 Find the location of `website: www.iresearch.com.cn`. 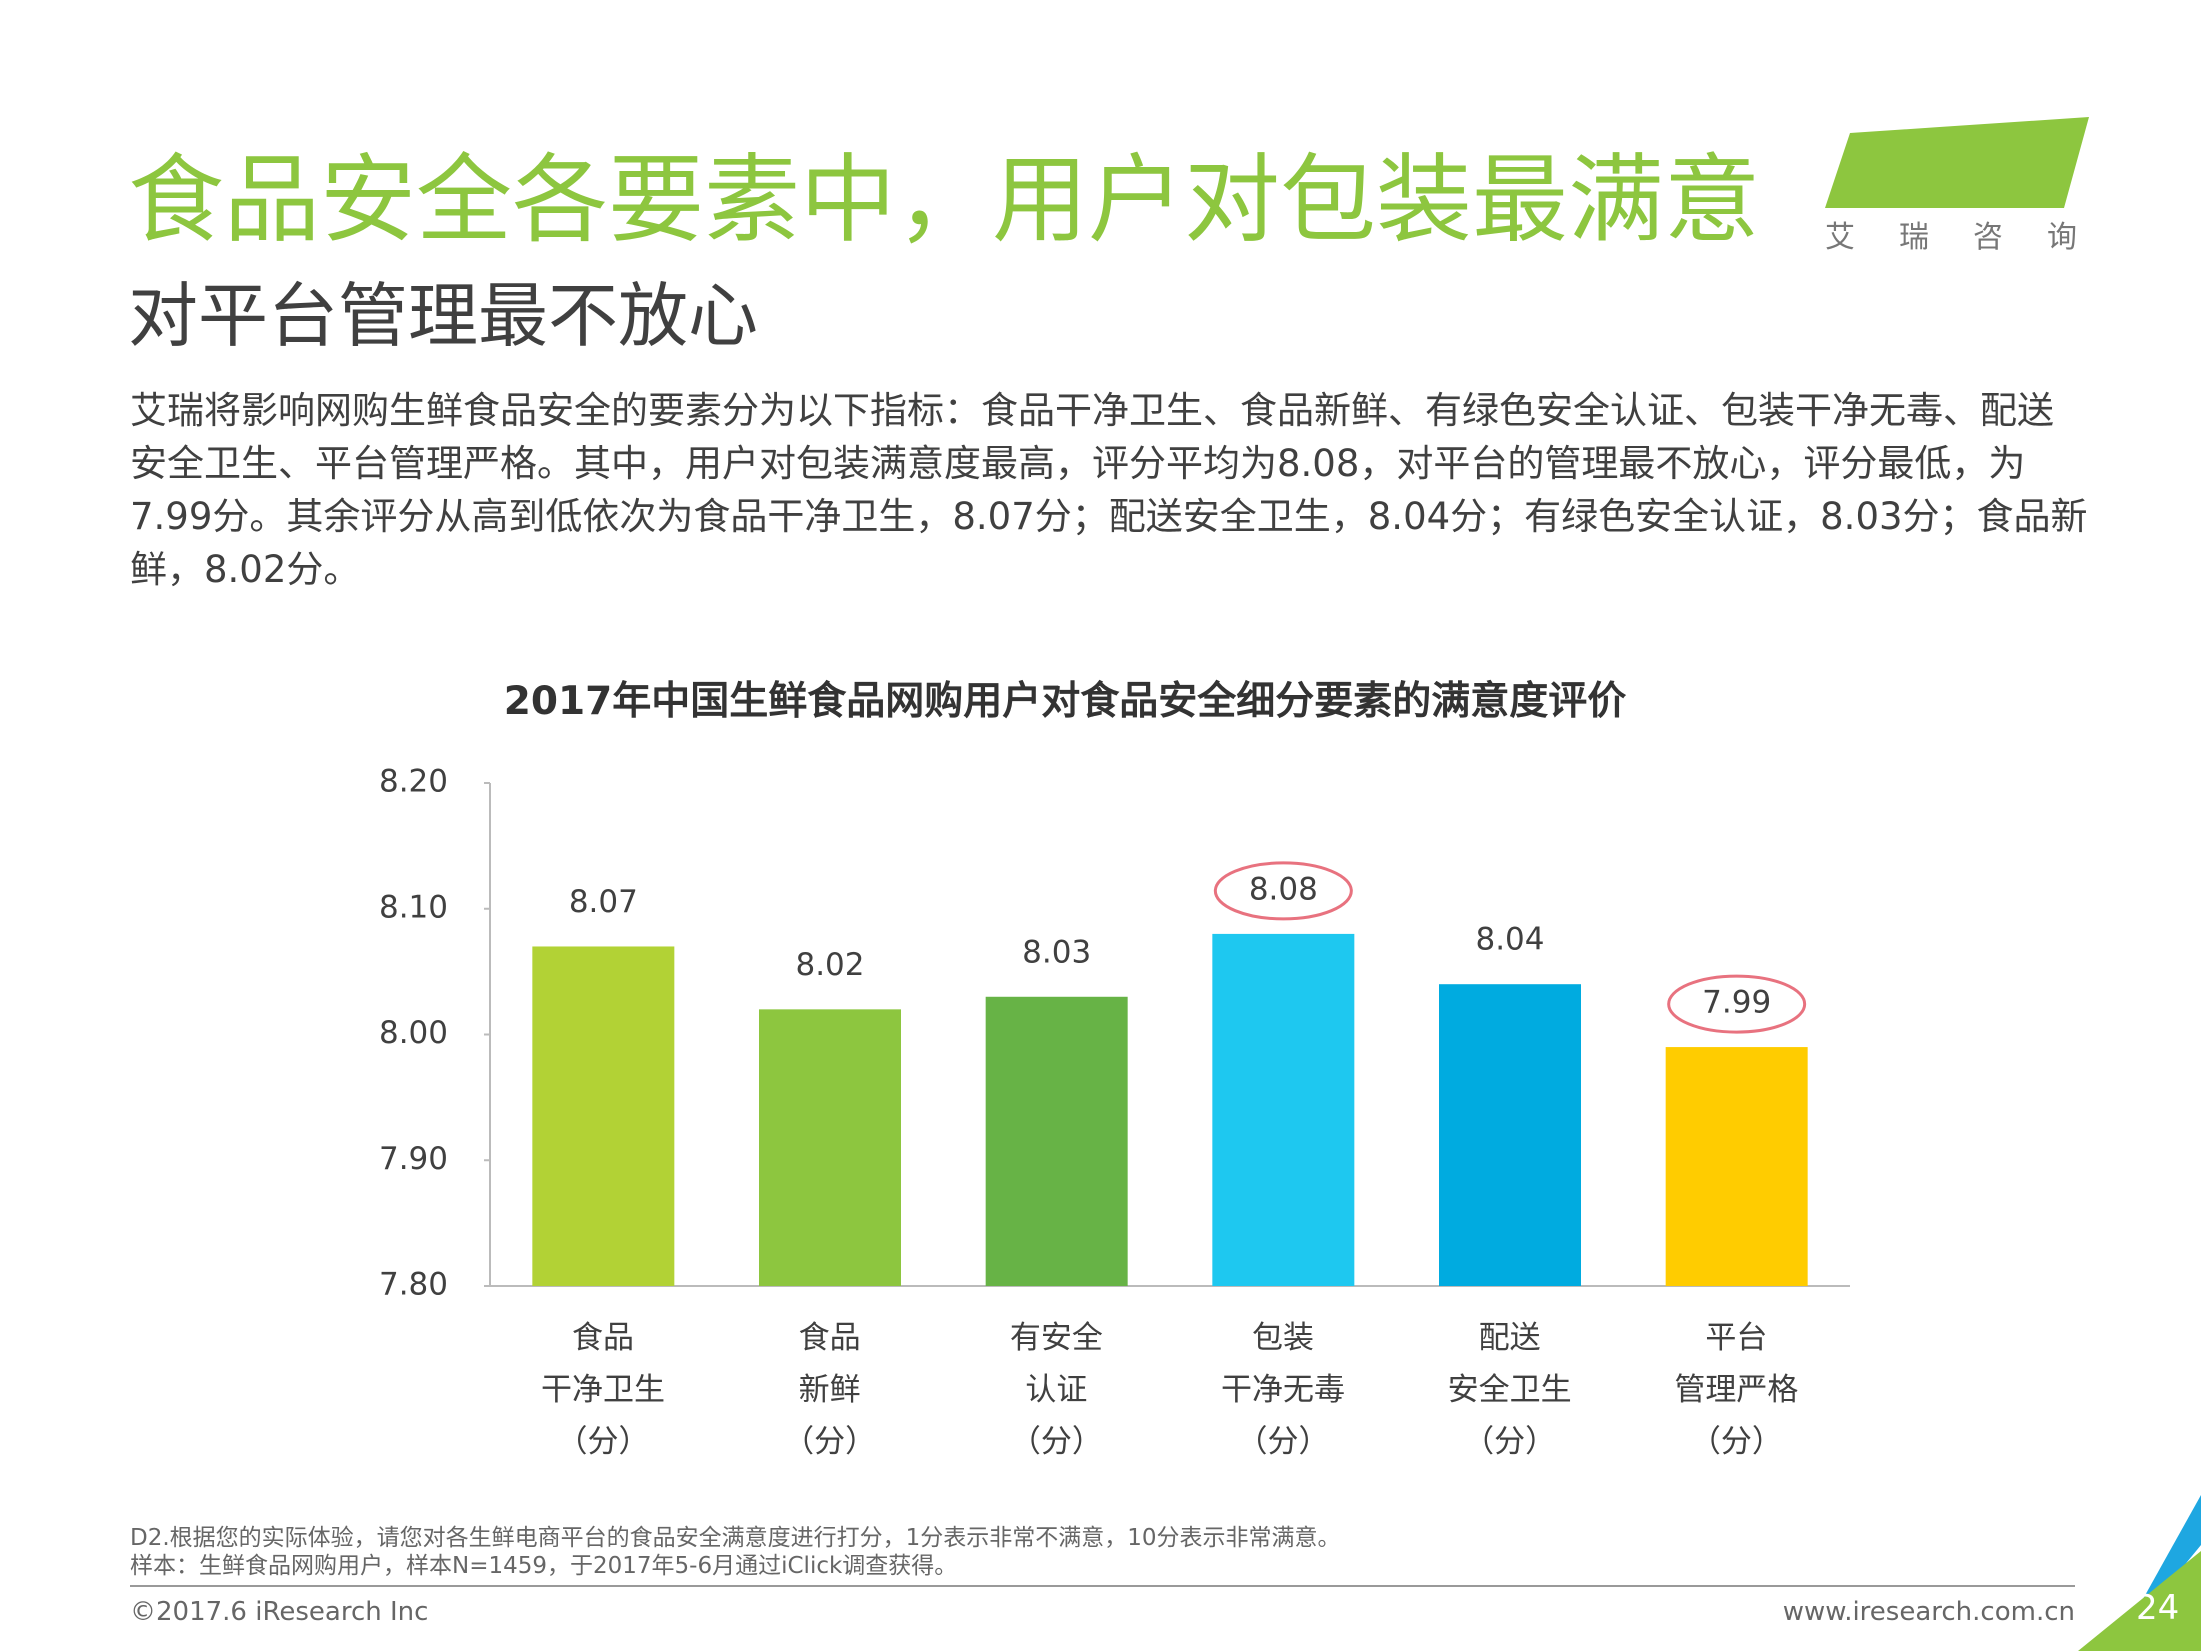

website: www.iresearch.com.cn is located at coordinates (1928, 1612).